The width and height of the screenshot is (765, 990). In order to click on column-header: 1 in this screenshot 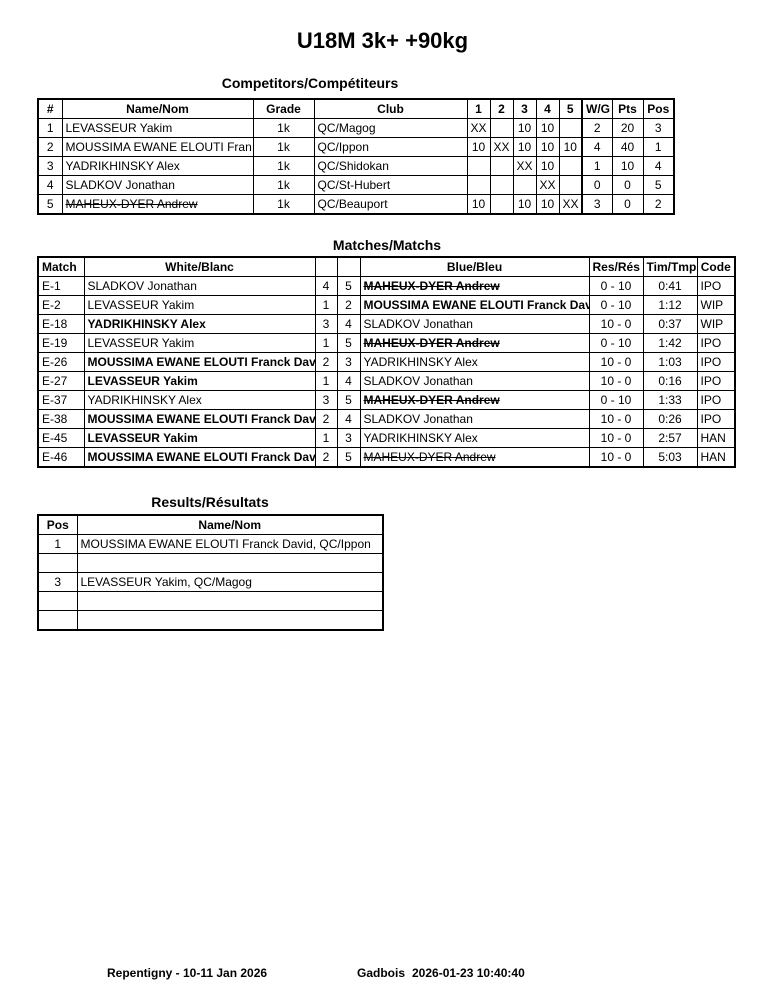, I will do `click(478, 108)`.